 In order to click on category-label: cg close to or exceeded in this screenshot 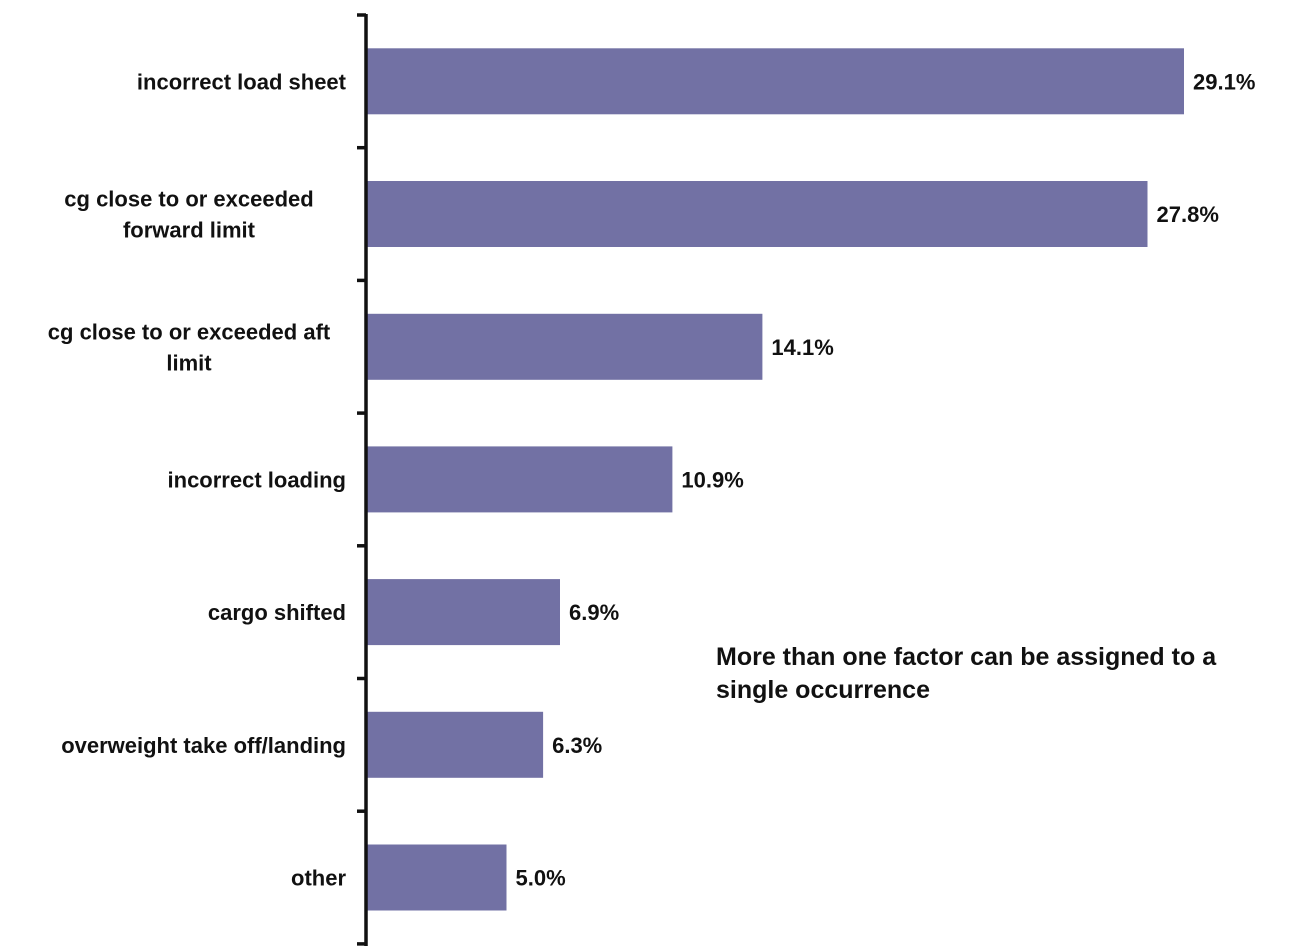, I will do `click(188, 199)`.